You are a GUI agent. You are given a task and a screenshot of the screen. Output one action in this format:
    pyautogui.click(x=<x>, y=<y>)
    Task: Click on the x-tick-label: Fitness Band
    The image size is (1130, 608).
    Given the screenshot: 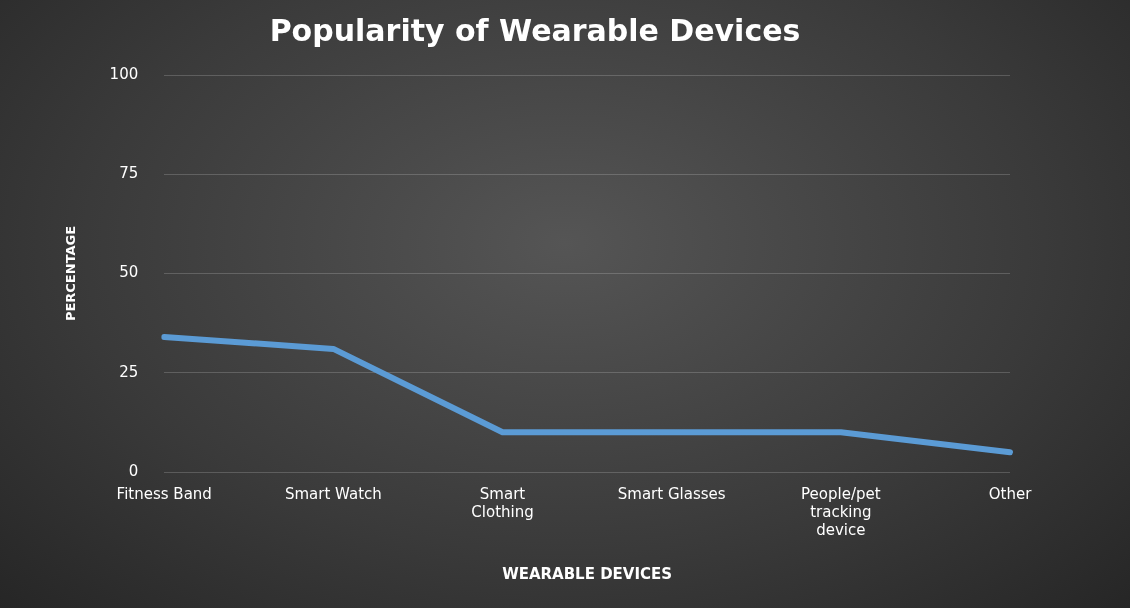 What is the action you would take?
    pyautogui.click(x=164, y=493)
    